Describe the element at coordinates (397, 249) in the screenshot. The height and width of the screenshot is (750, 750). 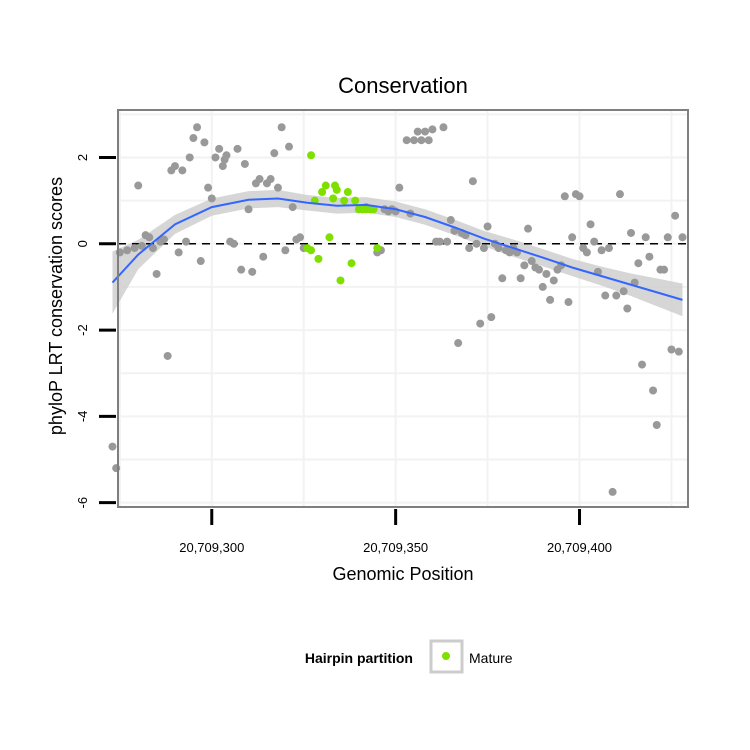
I see `smooth-line-layer` at that location.